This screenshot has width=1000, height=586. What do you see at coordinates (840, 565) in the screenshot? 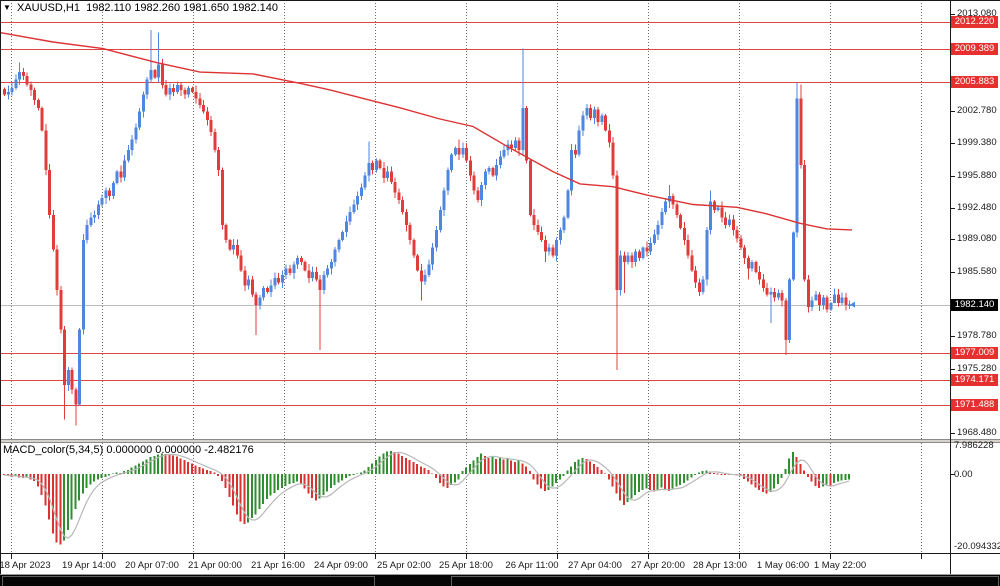
I see `time-axis-label: 1 May 22:00` at bounding box center [840, 565].